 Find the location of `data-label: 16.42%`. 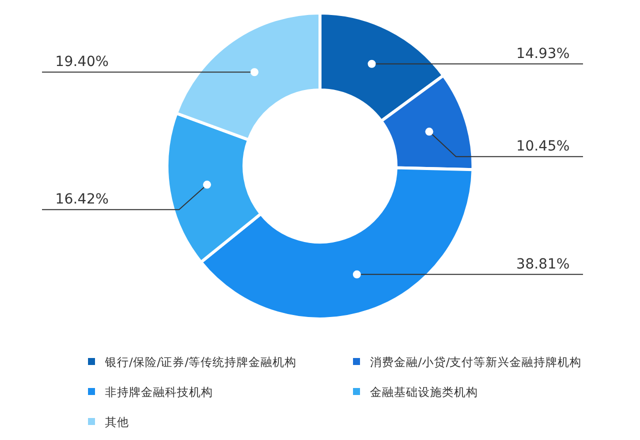

data-label: 16.42% is located at coordinates (82, 200).